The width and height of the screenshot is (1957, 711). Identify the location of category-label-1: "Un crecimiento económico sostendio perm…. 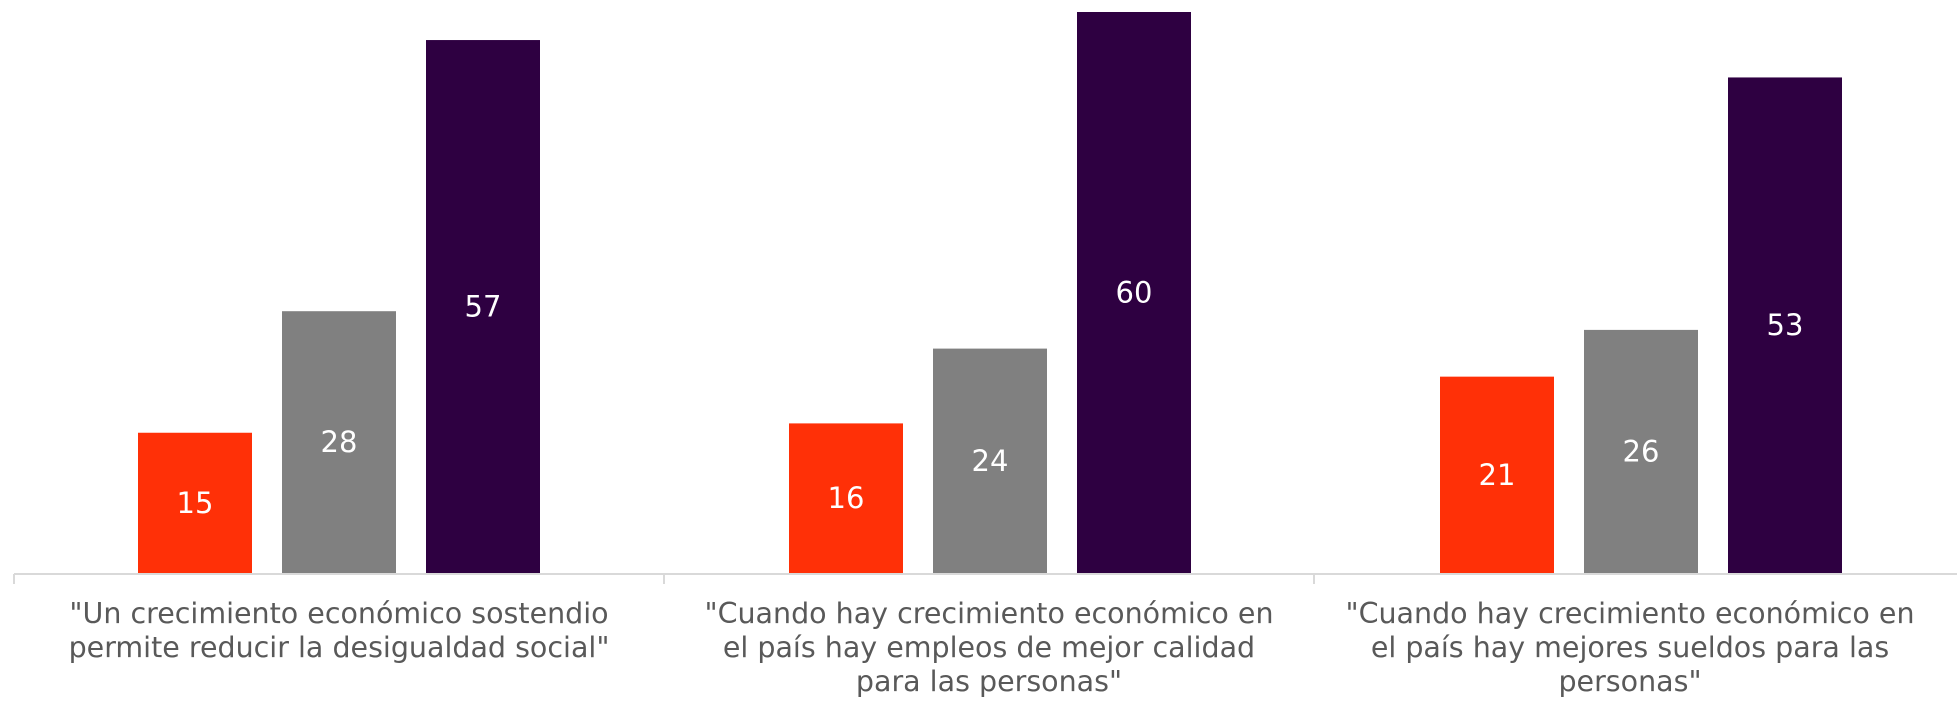
(339, 631).